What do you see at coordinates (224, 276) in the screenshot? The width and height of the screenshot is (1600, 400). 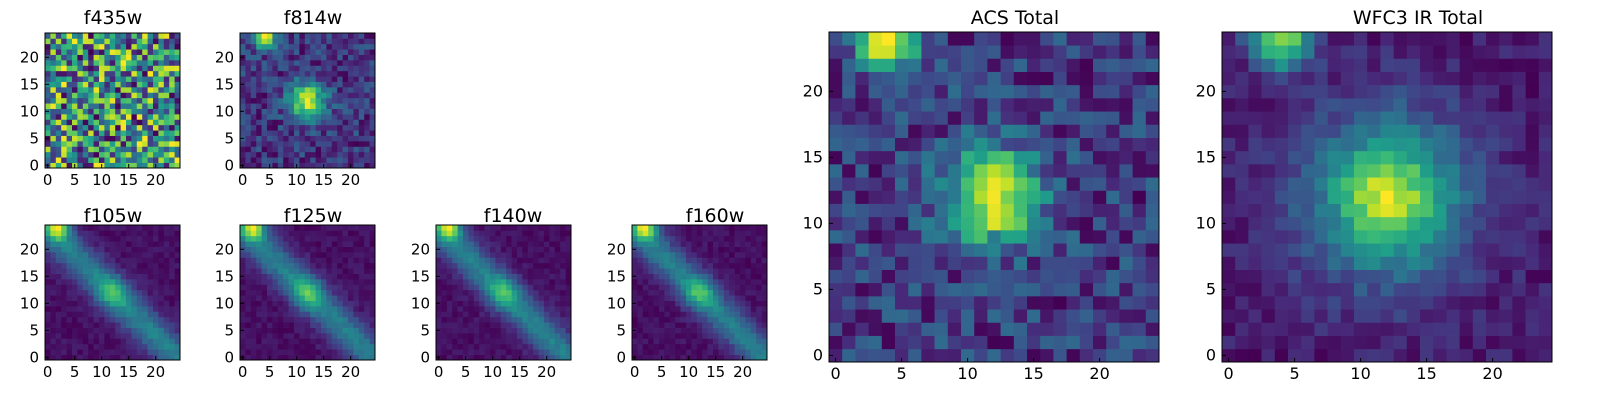 I see `y-tick-label: 15` at bounding box center [224, 276].